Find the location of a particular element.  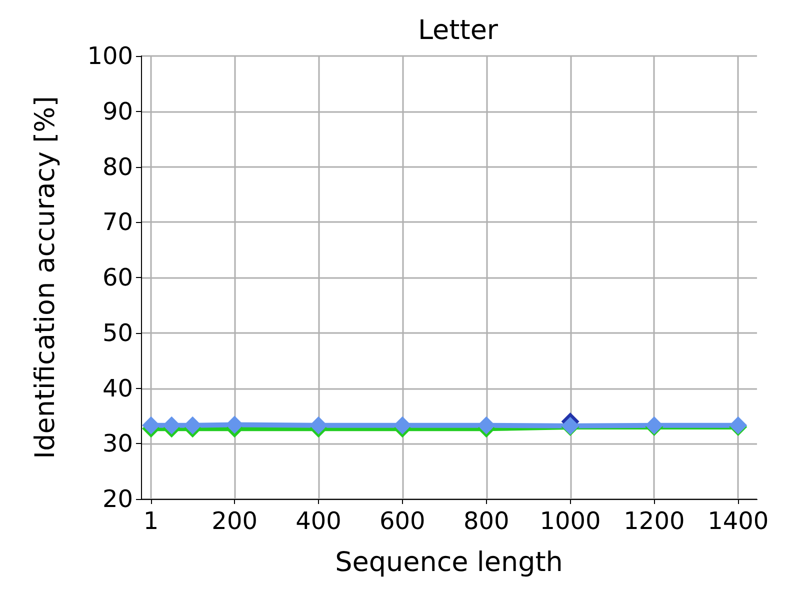

y-tick-label: 50 is located at coordinates (117, 332).